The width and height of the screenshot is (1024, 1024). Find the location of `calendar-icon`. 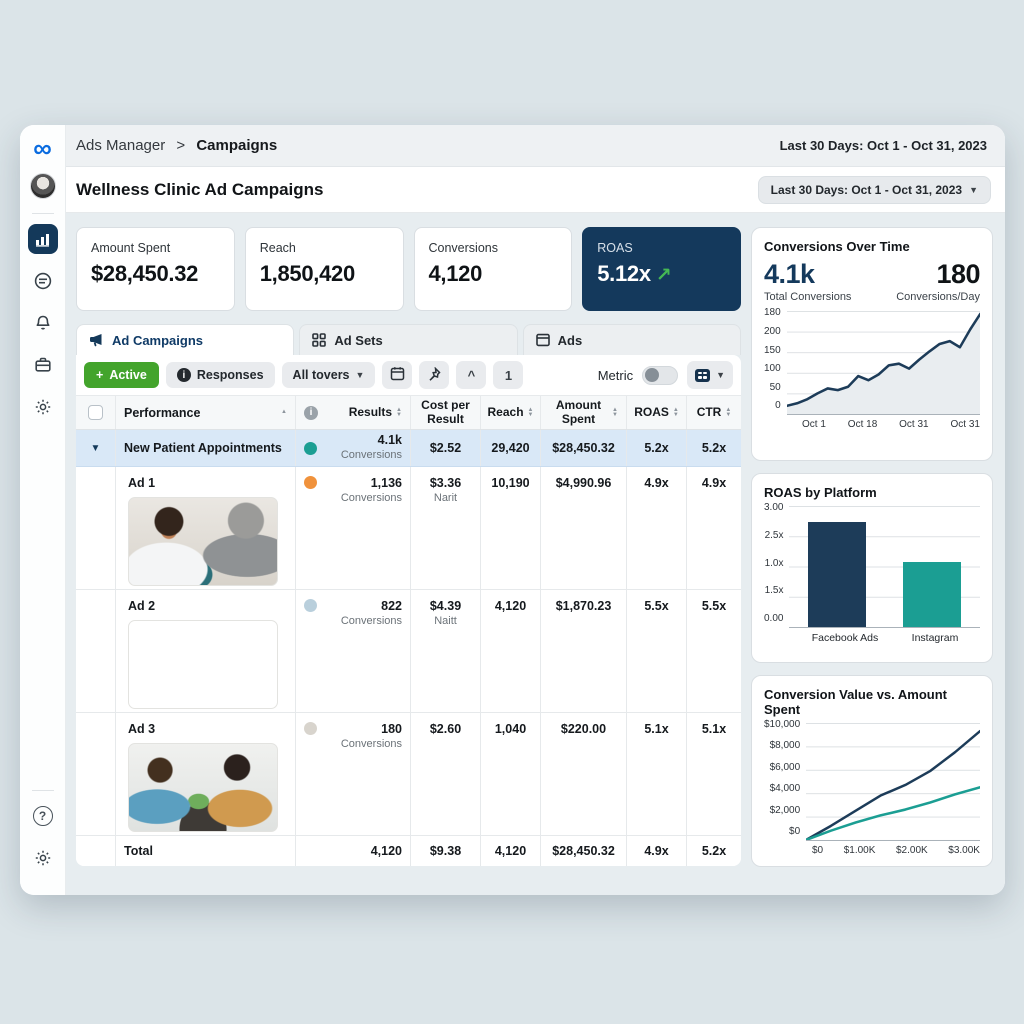

calendar-icon is located at coordinates (397, 375).